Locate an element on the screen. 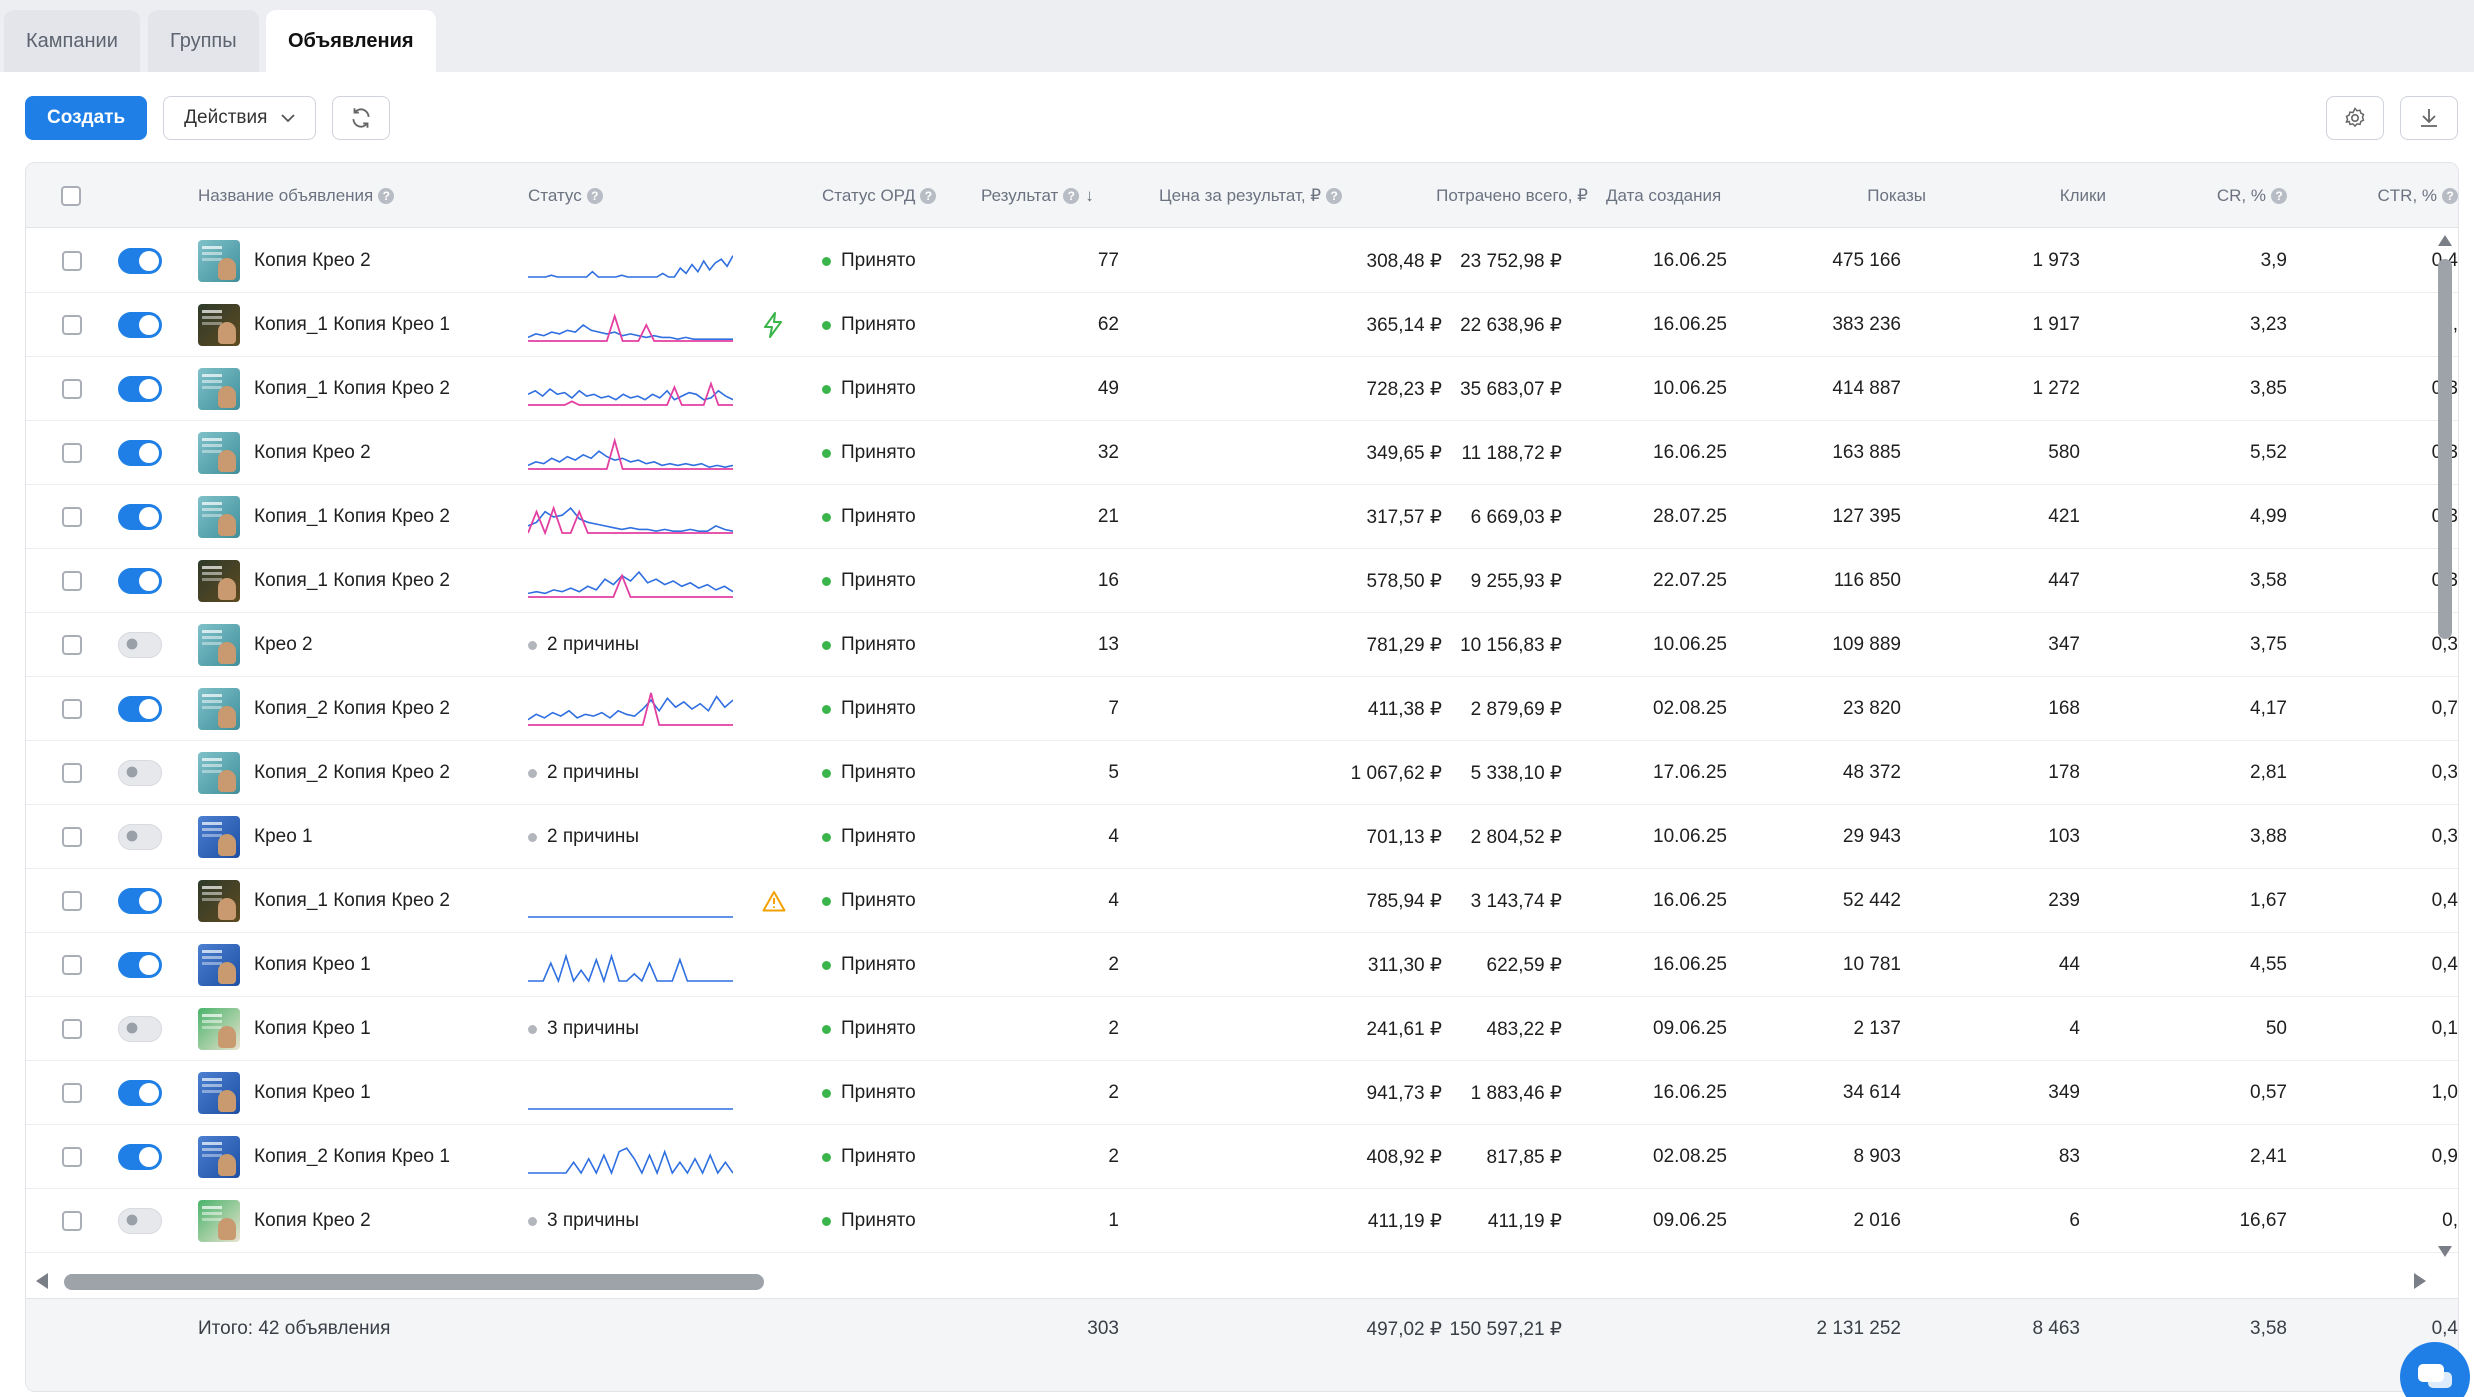 Image resolution: width=2474 pixels, height=1397 pixels. select-all-checkbox is located at coordinates (71, 195).